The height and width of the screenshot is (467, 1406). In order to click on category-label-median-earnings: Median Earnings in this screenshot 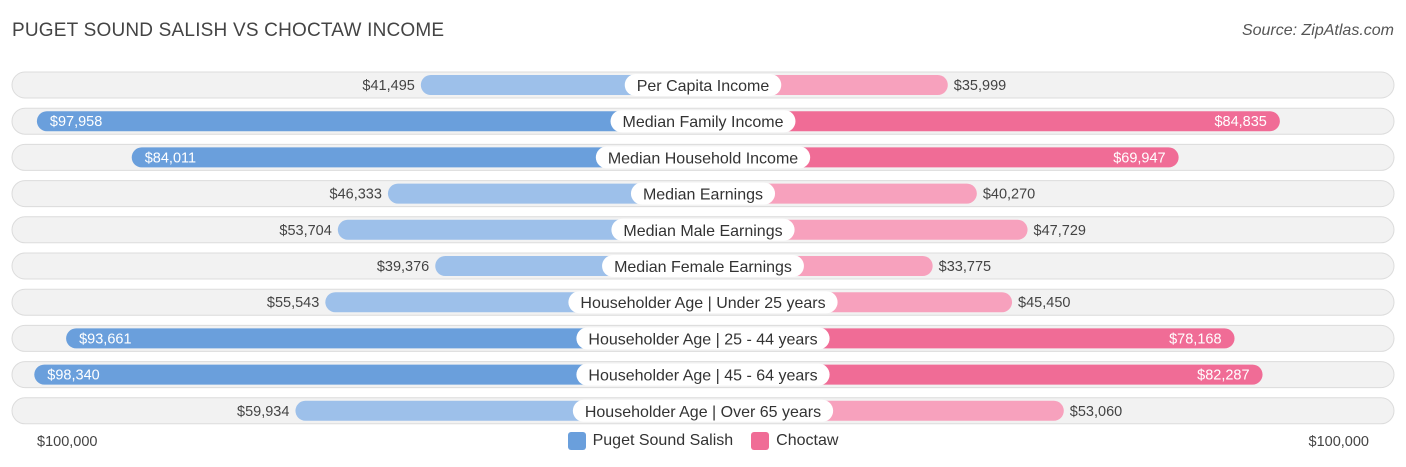, I will do `click(703, 195)`.